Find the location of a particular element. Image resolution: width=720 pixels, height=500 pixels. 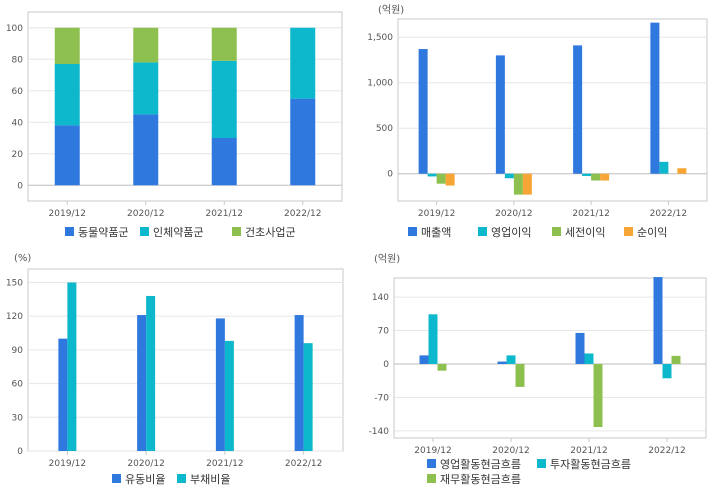

bar-건초사업군-2019/12 is located at coordinates (67, 45).